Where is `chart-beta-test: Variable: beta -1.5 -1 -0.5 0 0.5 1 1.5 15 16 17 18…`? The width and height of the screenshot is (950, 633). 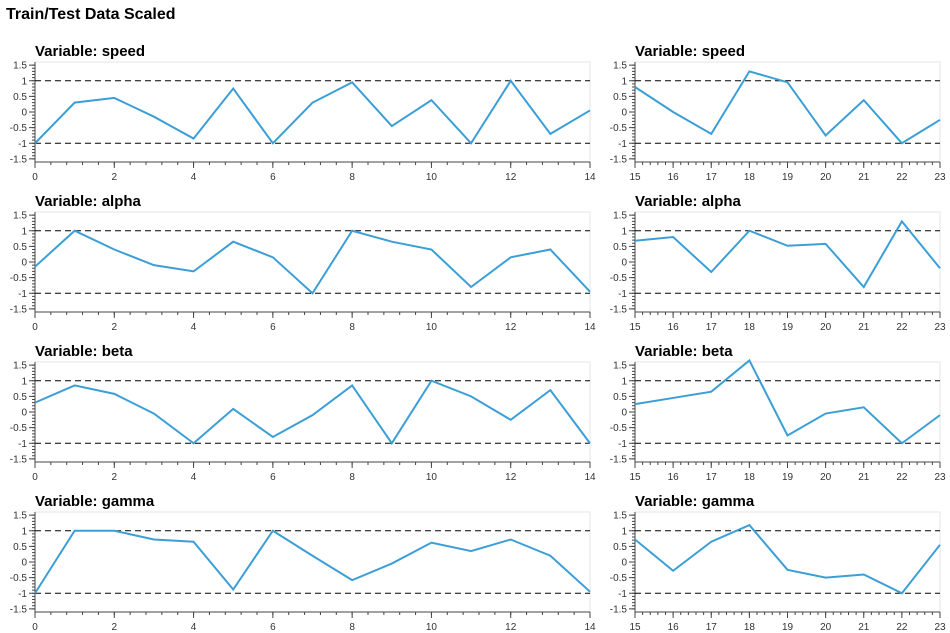
chart-beta-test: Variable: beta -1.5 -1 -0.5 0 0.5 1 1.5 15 16 17 18… is located at coordinates (778, 413).